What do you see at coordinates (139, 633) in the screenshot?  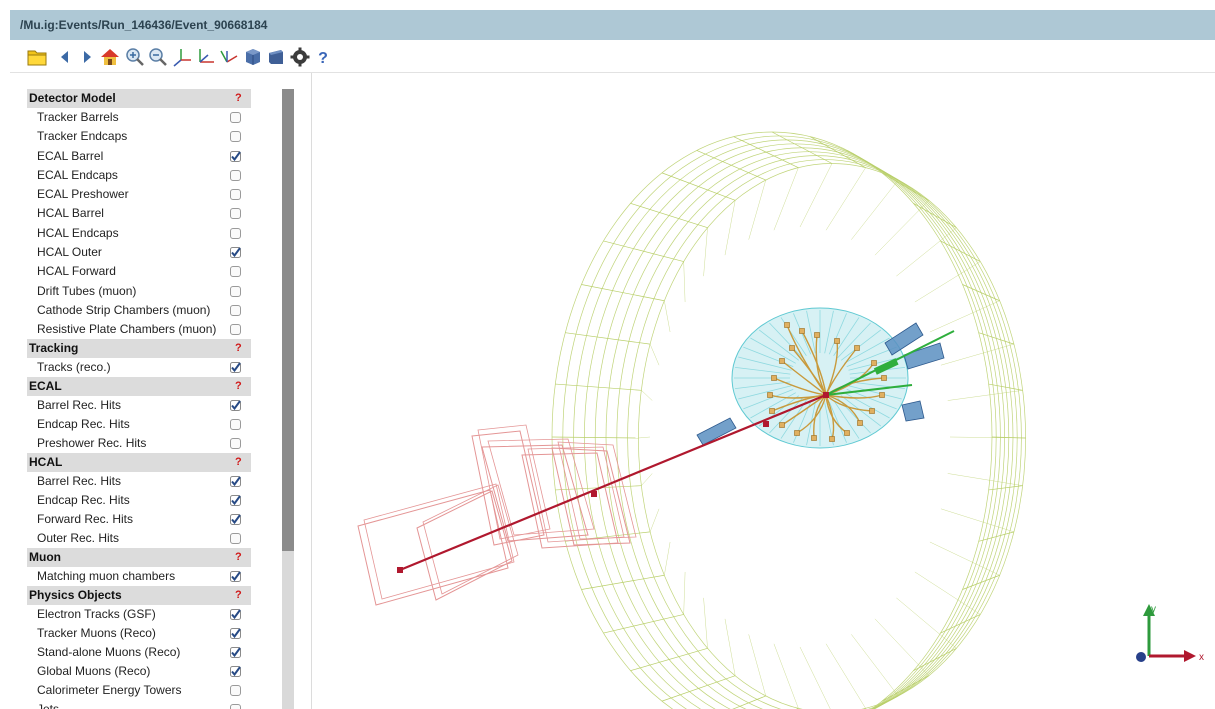 I see `layer-row: Tracker Muons (Reco)` at bounding box center [139, 633].